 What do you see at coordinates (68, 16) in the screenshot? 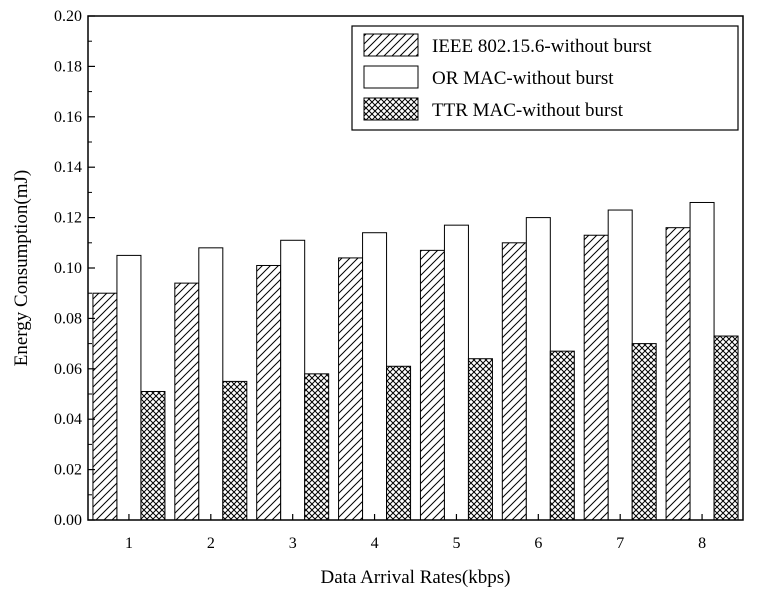
I see `y-tick-label: 0.20` at bounding box center [68, 16].